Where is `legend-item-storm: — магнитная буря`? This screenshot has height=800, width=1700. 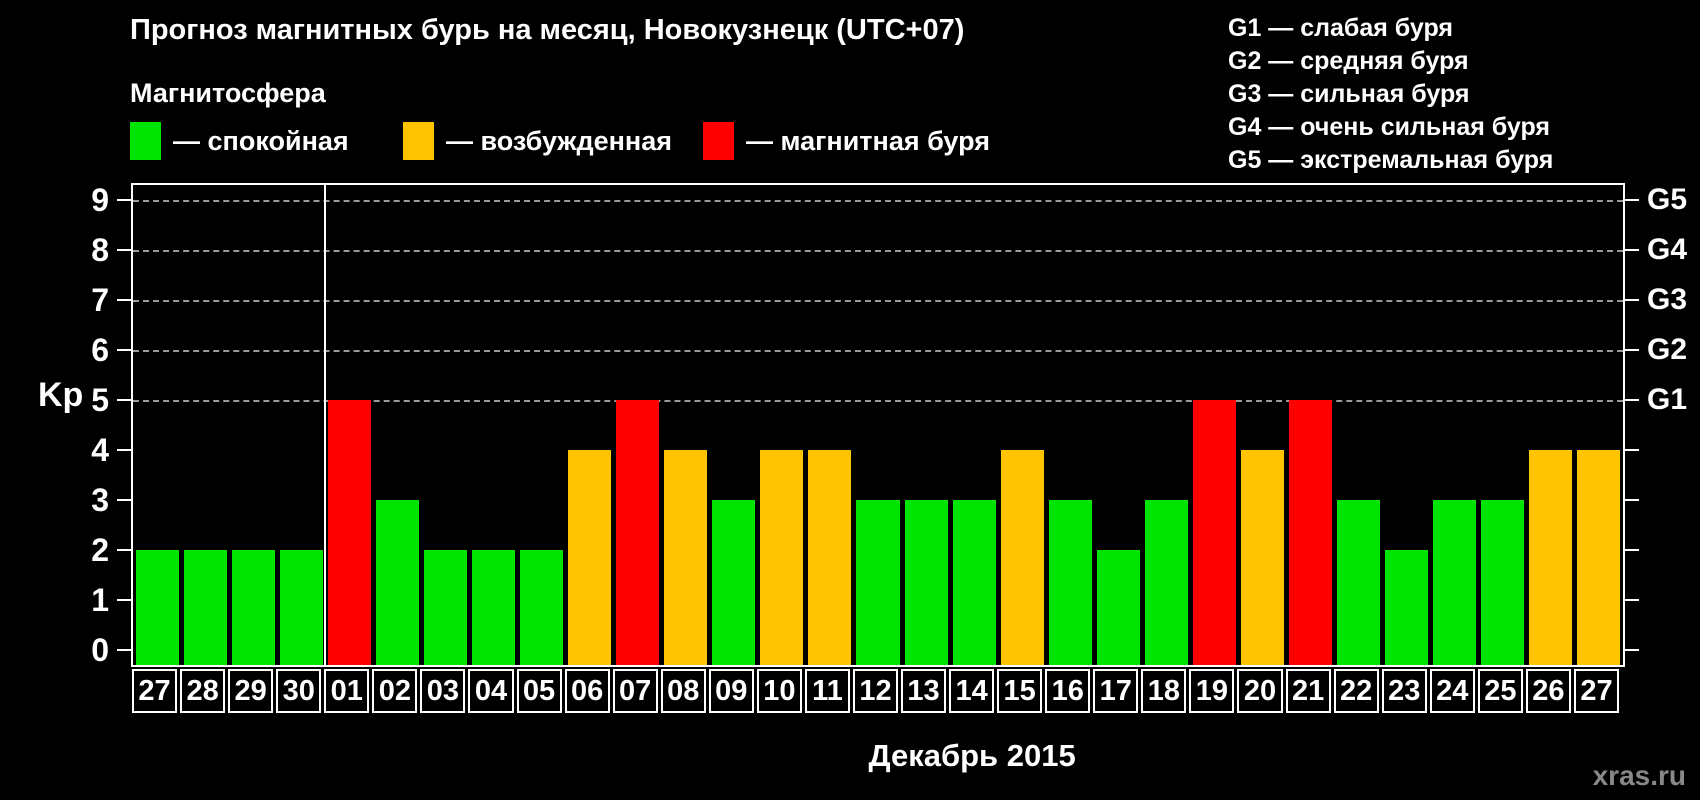 legend-item-storm: — магнитная буря is located at coordinates (846, 141).